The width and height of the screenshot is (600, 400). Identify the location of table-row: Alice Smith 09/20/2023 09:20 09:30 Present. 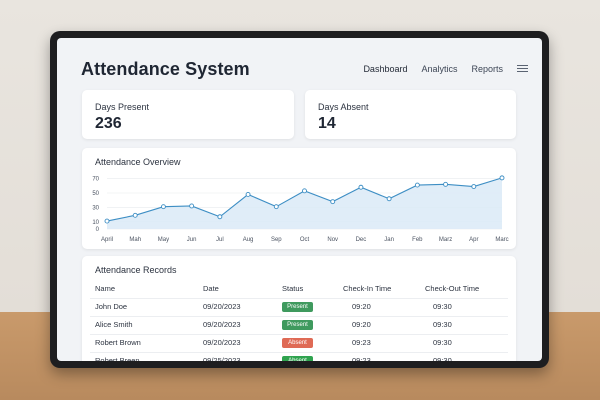
(299, 325).